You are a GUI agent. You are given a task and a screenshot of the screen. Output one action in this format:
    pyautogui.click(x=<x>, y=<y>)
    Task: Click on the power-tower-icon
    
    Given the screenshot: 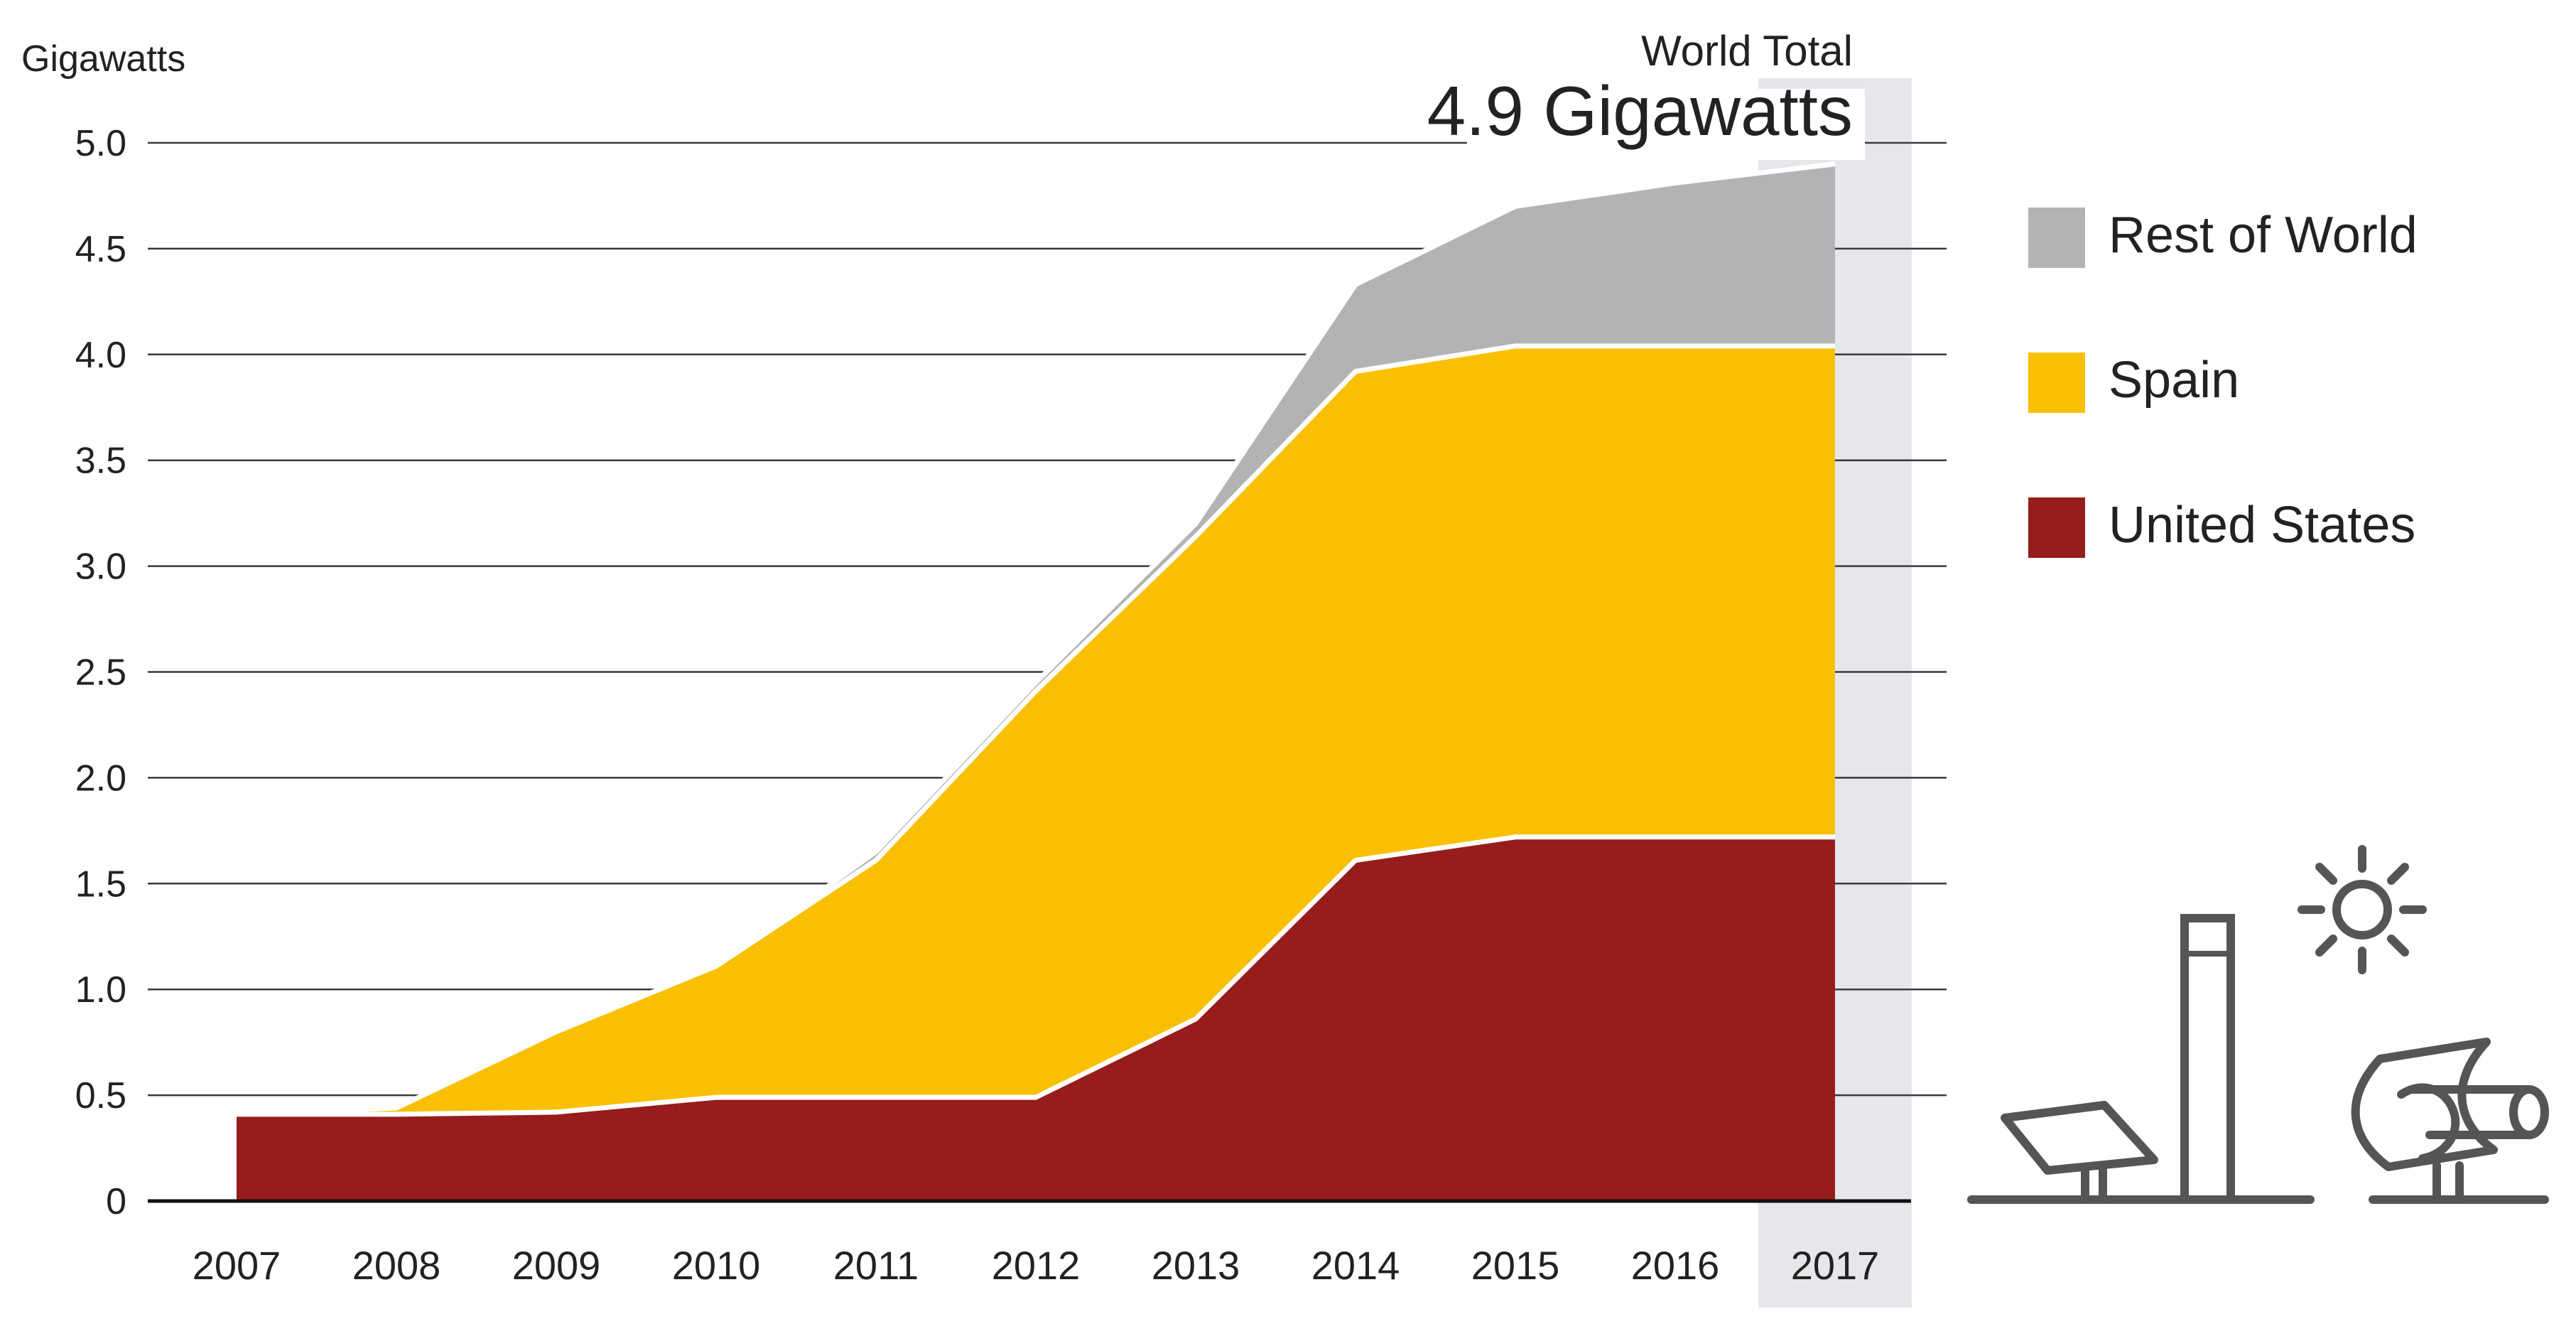 What is the action you would take?
    pyautogui.click(x=2207, y=1059)
    